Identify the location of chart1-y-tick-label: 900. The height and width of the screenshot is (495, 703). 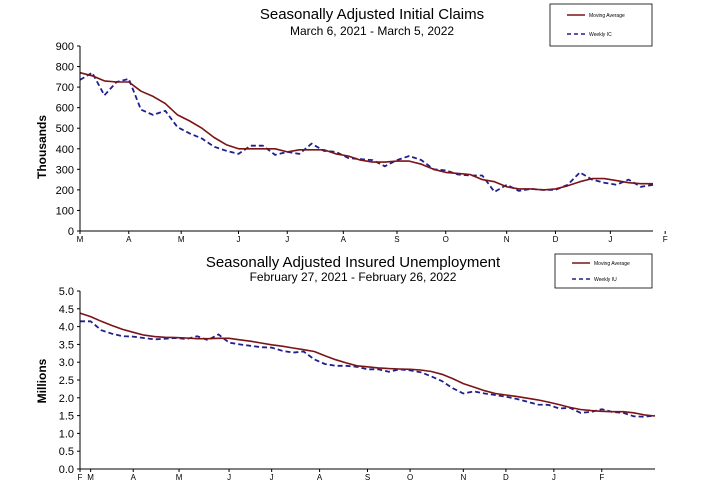
(65, 47).